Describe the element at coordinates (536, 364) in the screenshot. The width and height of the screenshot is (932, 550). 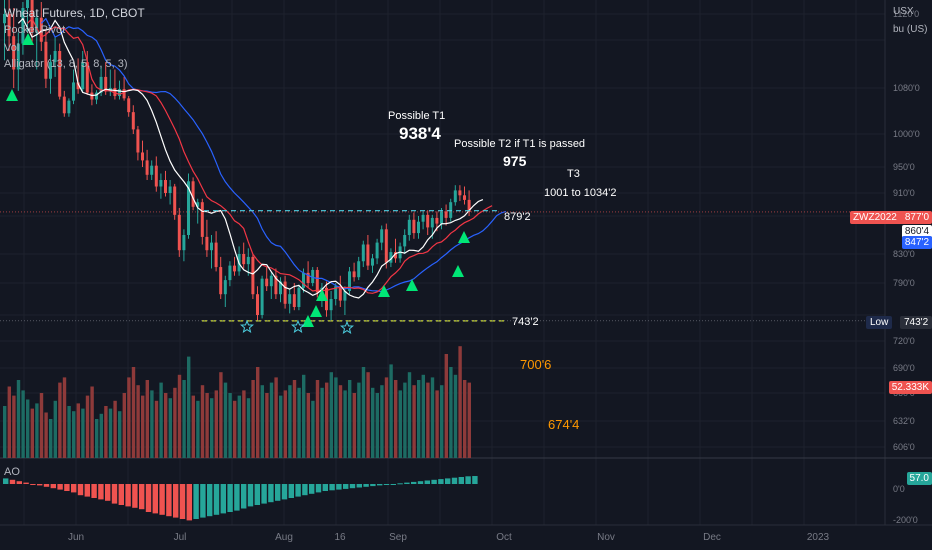
I see `volume-level-label-1: 700'6` at that location.